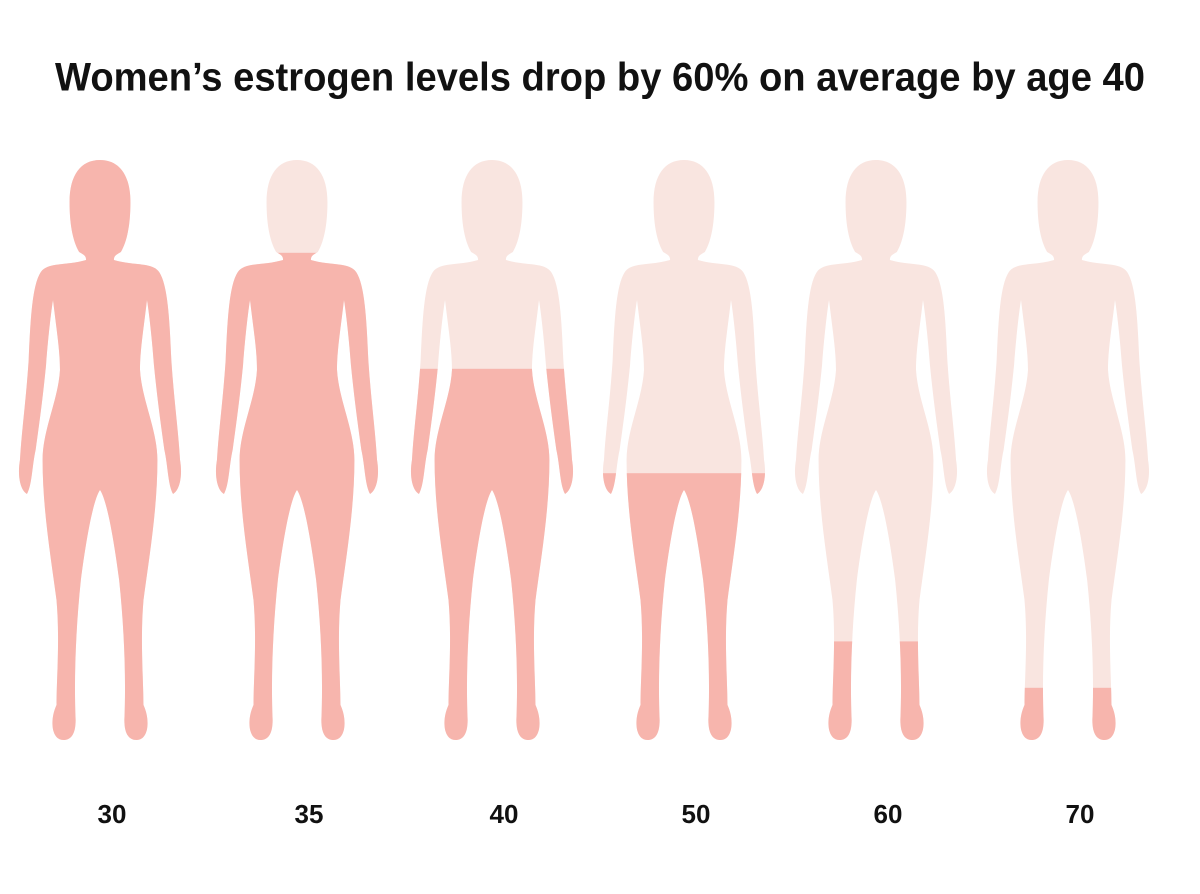 The height and width of the screenshot is (894, 1200). Describe the element at coordinates (1080, 814) in the screenshot. I see `age-label: 70` at that location.